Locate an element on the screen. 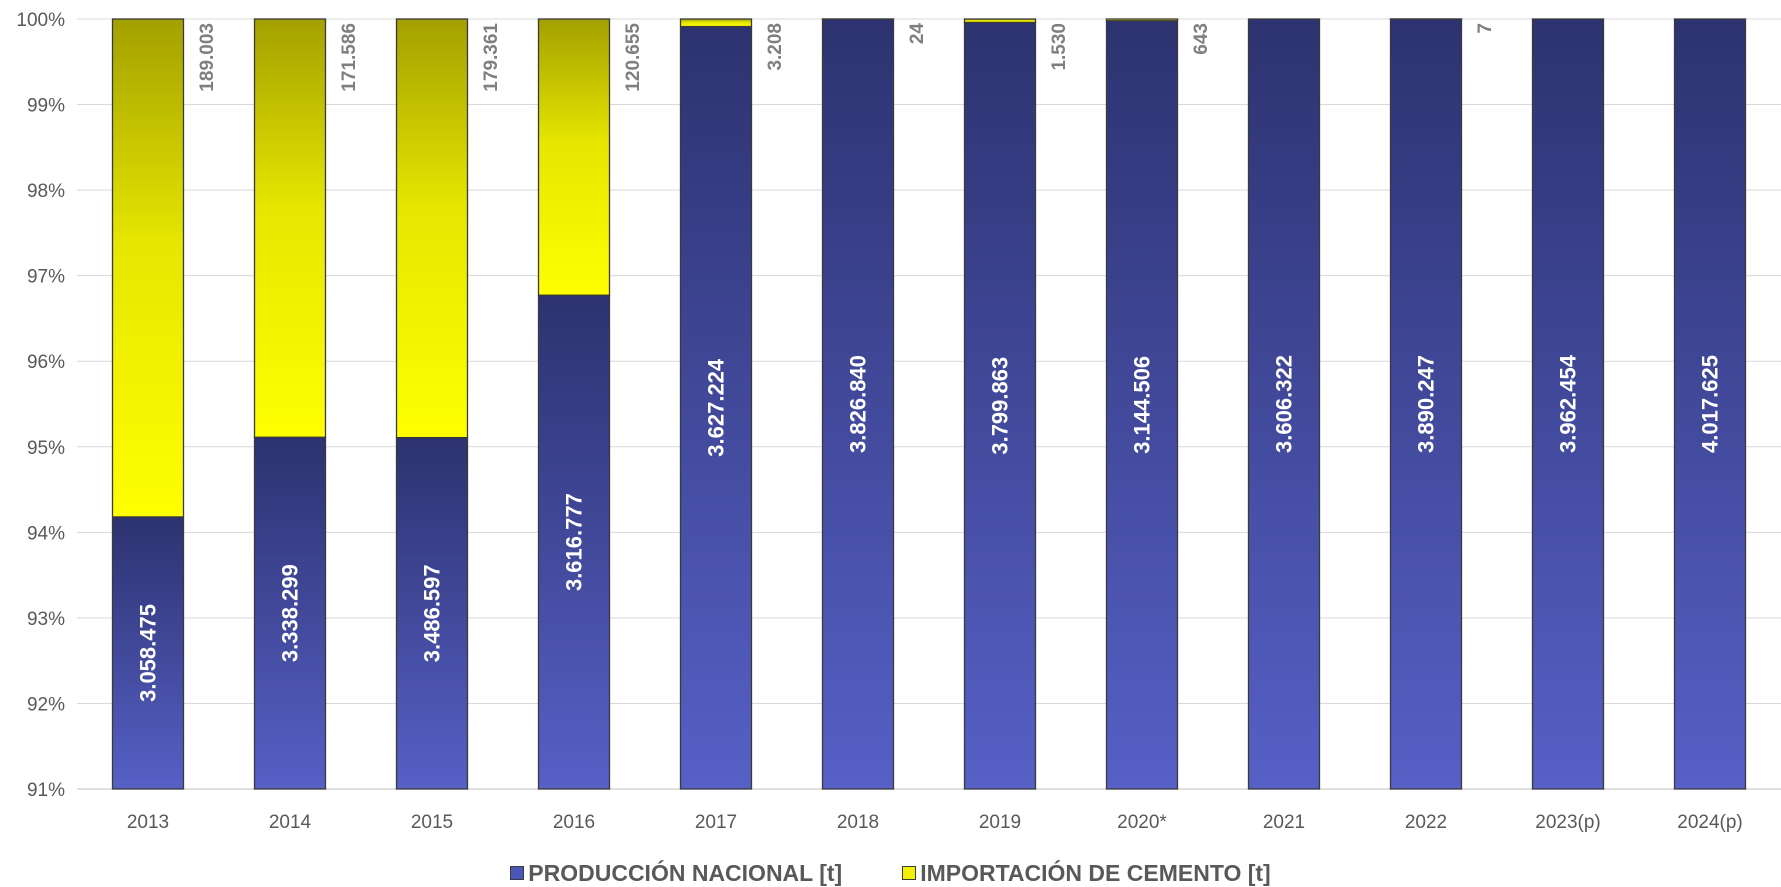 The image size is (1781, 887). x-tick-label: 2019 is located at coordinates (1000, 822).